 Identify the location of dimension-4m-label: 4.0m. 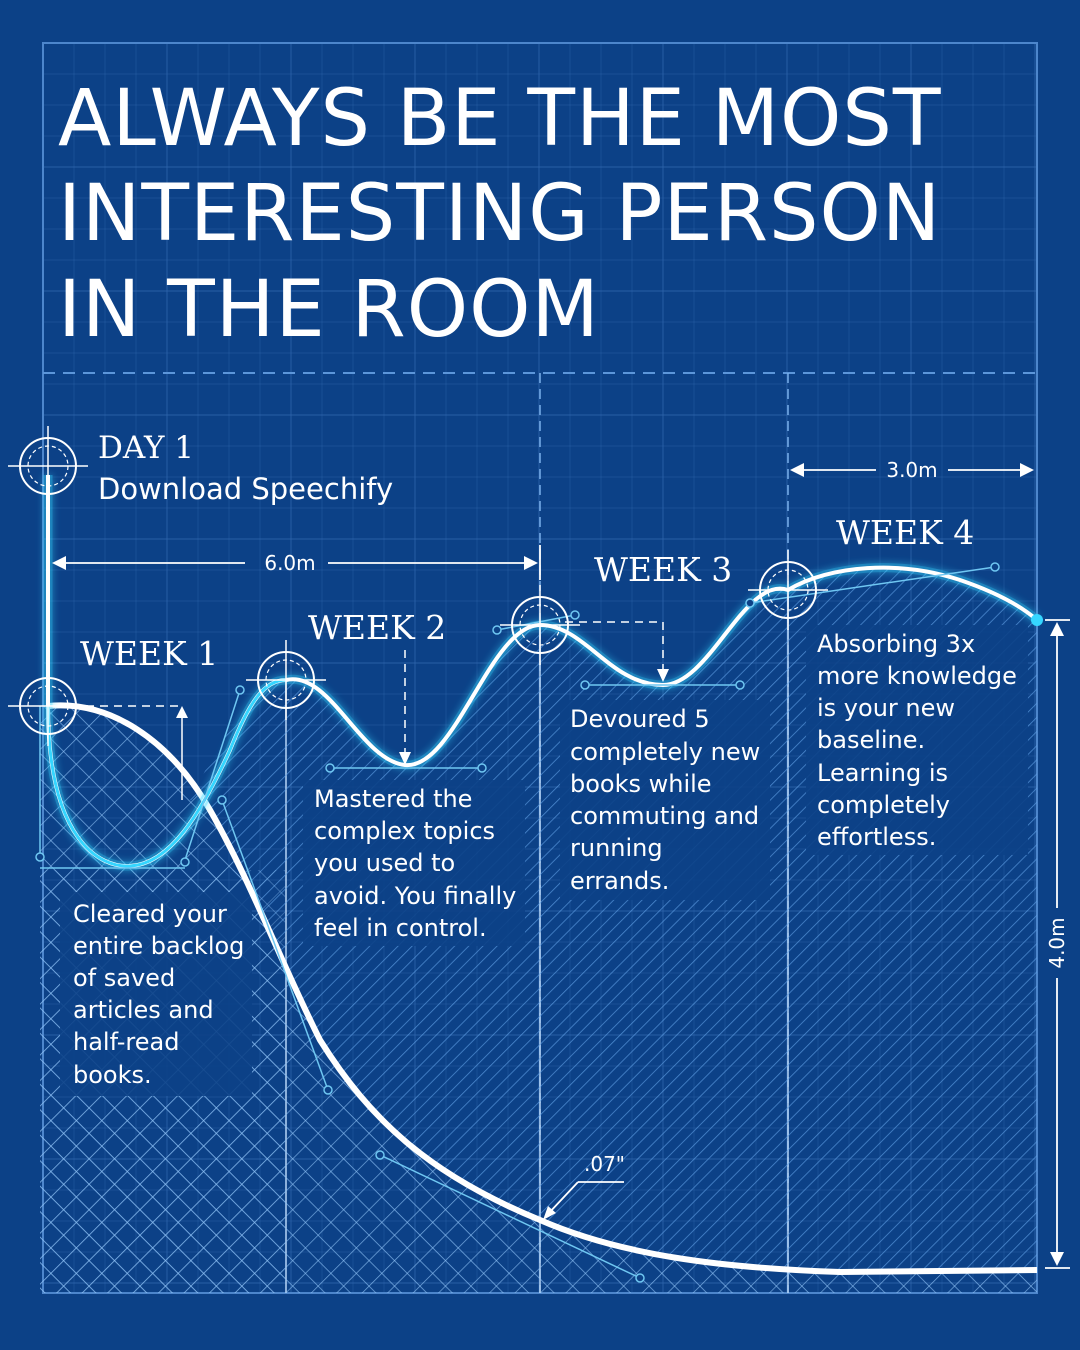
(1057, 942).